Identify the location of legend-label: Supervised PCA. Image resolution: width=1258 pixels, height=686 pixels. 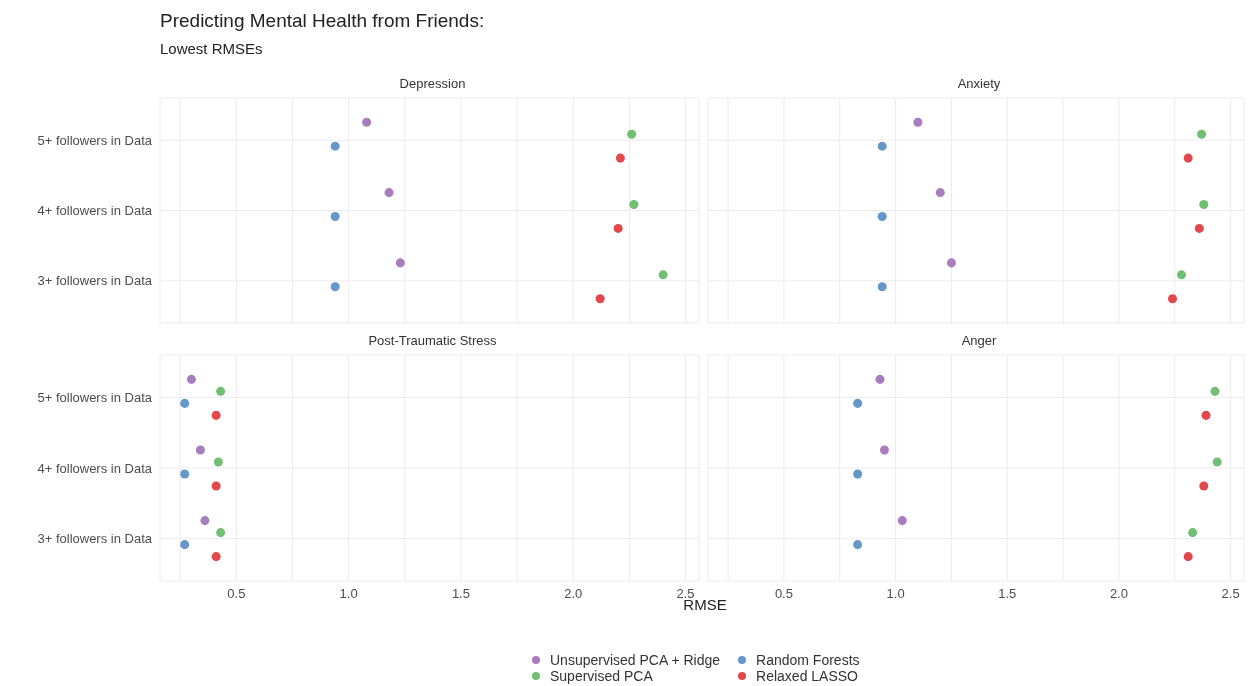
(601, 676).